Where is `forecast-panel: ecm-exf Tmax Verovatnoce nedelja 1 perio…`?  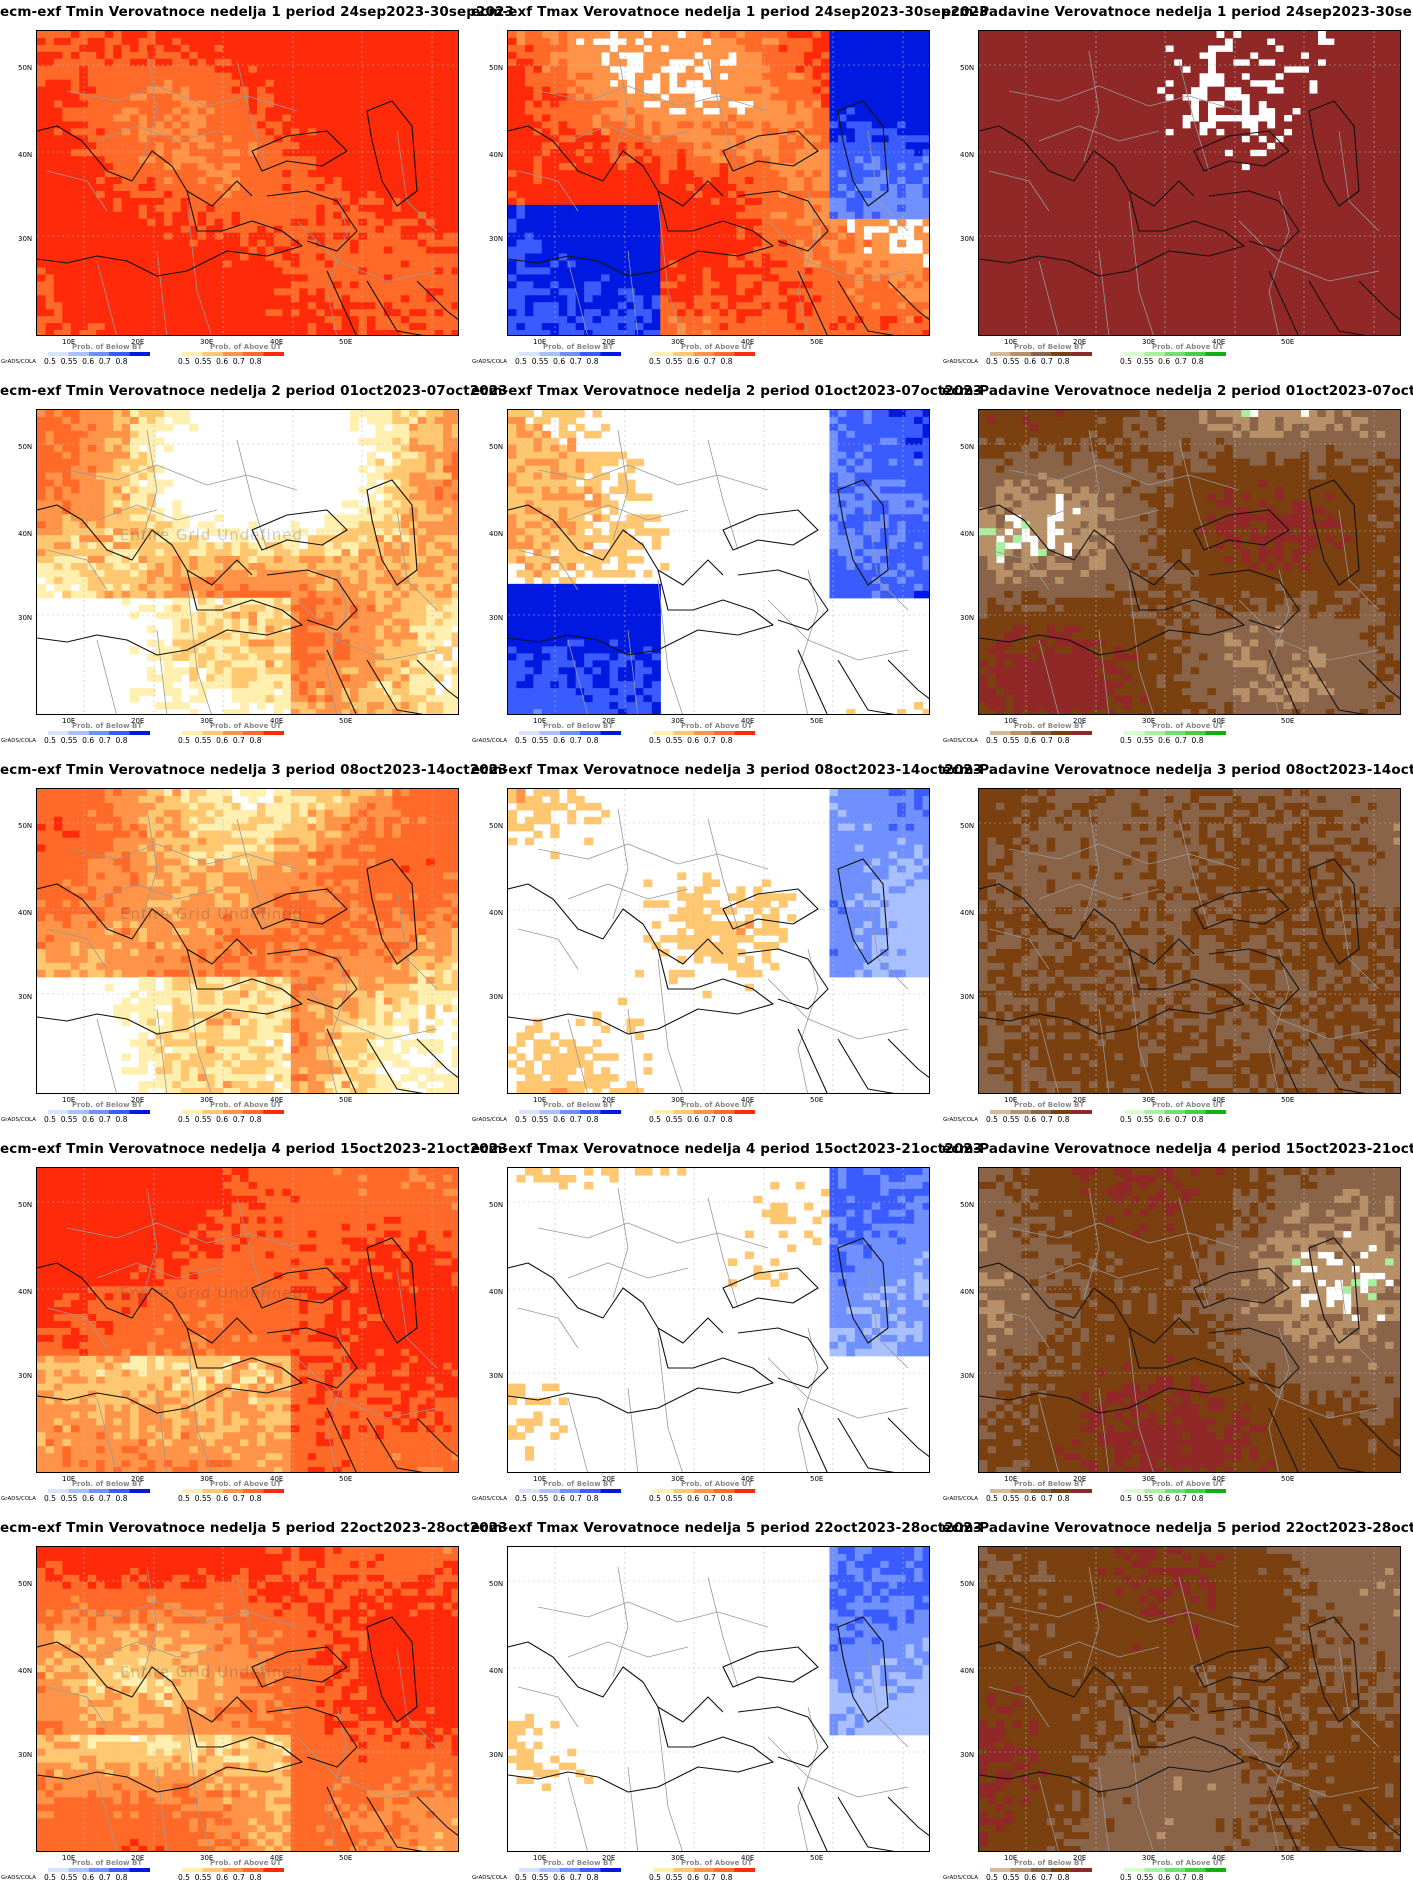
forecast-panel: ecm-exf Tmax Verovatnoce nedelja 1 perio… is located at coordinates (729, 189).